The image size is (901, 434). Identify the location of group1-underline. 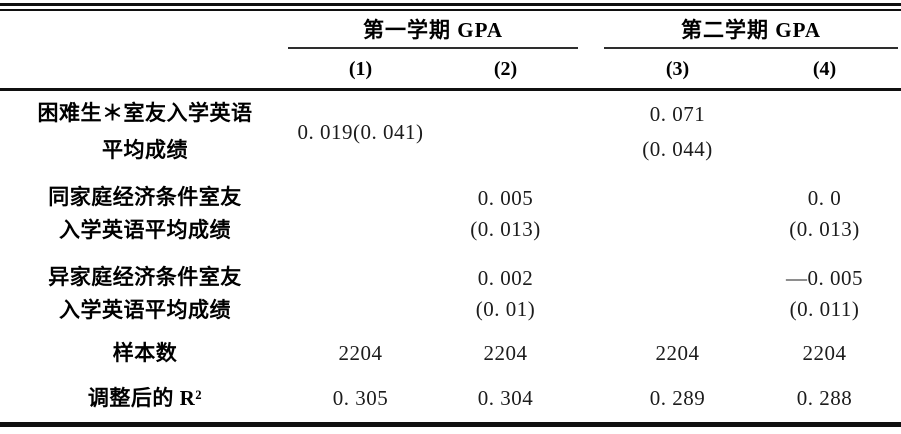
(433, 48).